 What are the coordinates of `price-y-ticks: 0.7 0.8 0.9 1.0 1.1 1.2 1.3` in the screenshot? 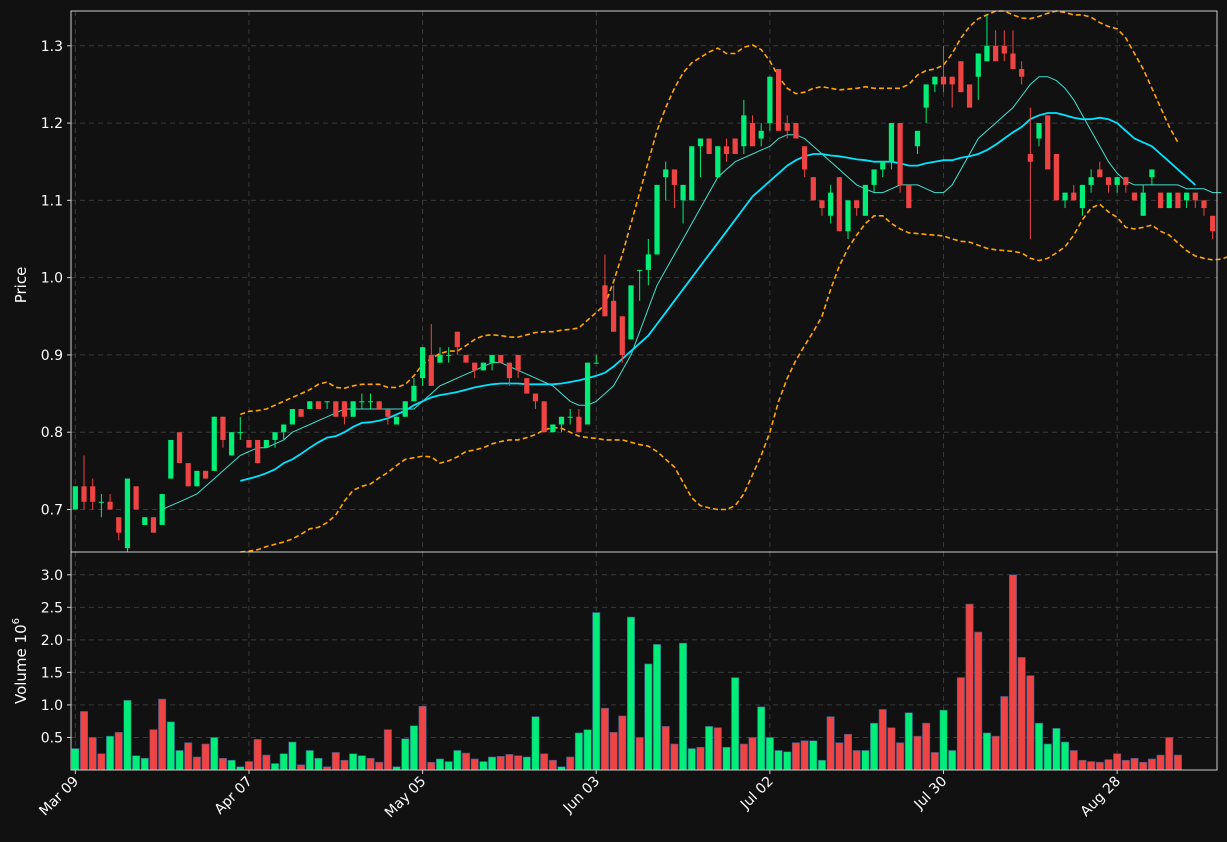 It's located at (56, 278).